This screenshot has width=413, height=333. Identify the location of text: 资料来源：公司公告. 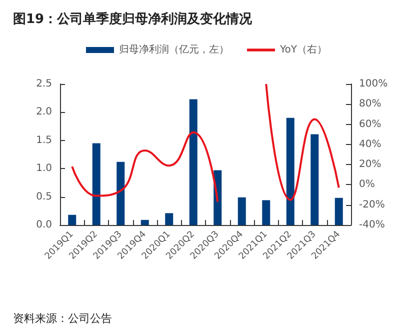
(62, 318).